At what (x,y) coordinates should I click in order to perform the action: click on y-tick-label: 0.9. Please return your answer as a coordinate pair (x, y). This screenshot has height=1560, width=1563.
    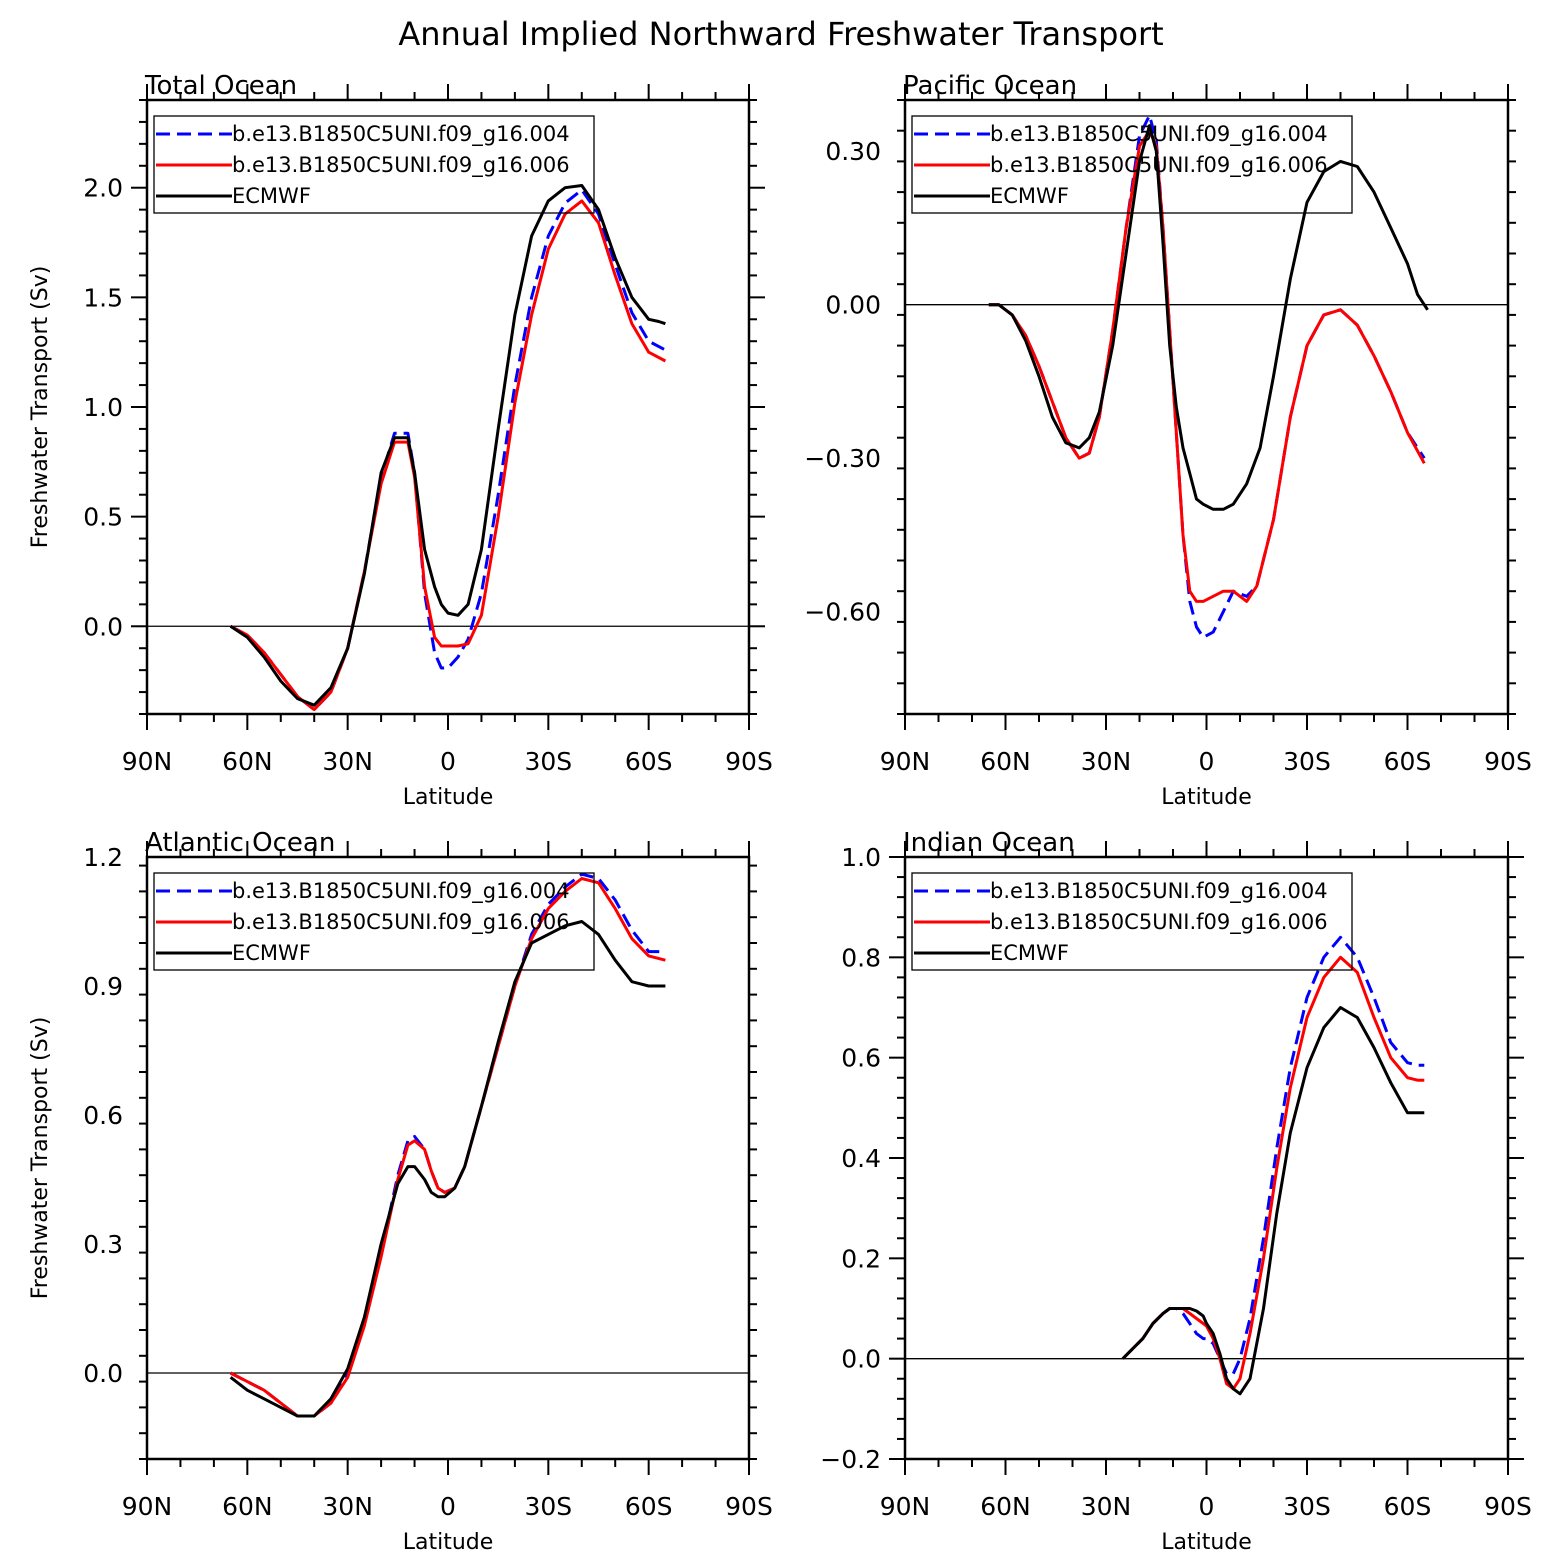
    Looking at the image, I should click on (103, 986).